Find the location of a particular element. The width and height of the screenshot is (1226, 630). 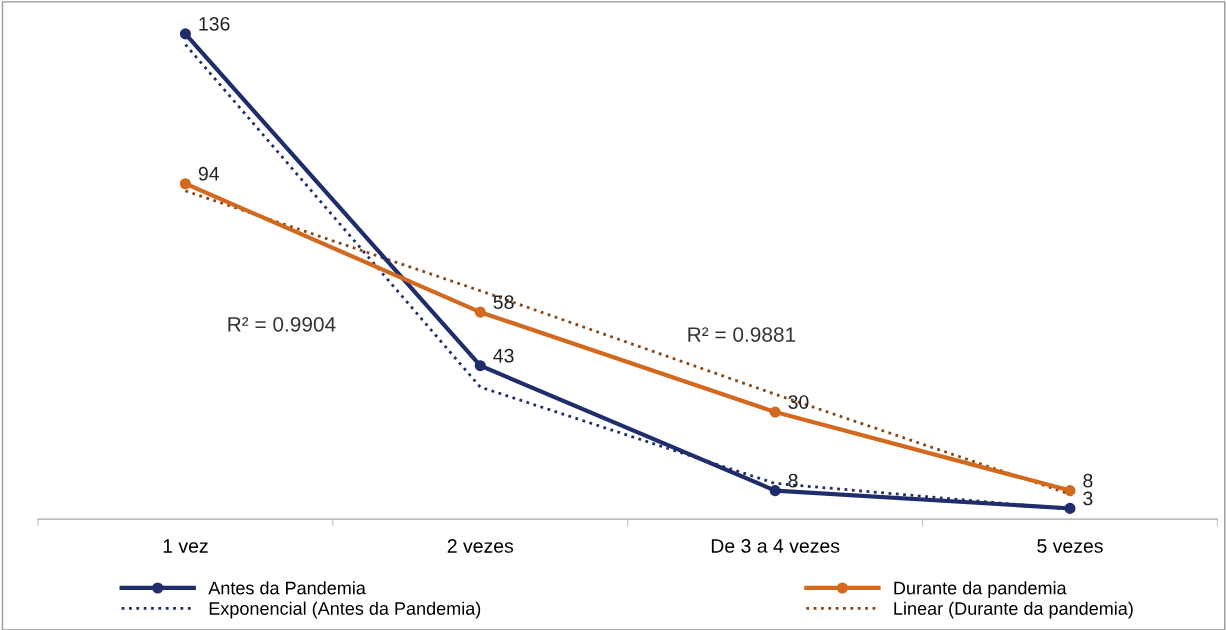

annotation: R² = 0.9881 is located at coordinates (742, 334).